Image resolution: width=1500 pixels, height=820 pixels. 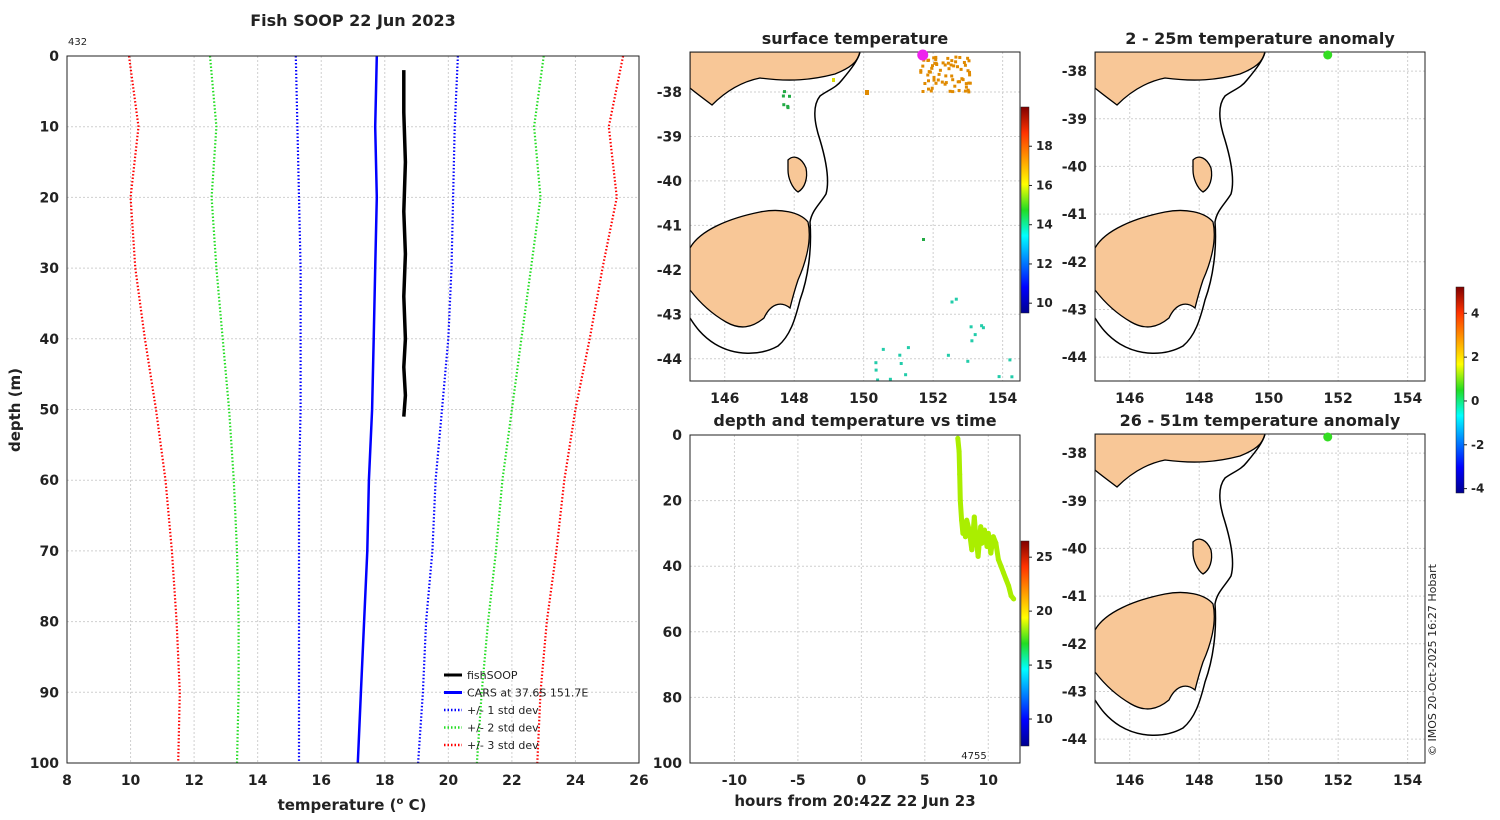 What do you see at coordinates (50, 623) in the screenshot?
I see `profile-y-tick-label: 80` at bounding box center [50, 623].